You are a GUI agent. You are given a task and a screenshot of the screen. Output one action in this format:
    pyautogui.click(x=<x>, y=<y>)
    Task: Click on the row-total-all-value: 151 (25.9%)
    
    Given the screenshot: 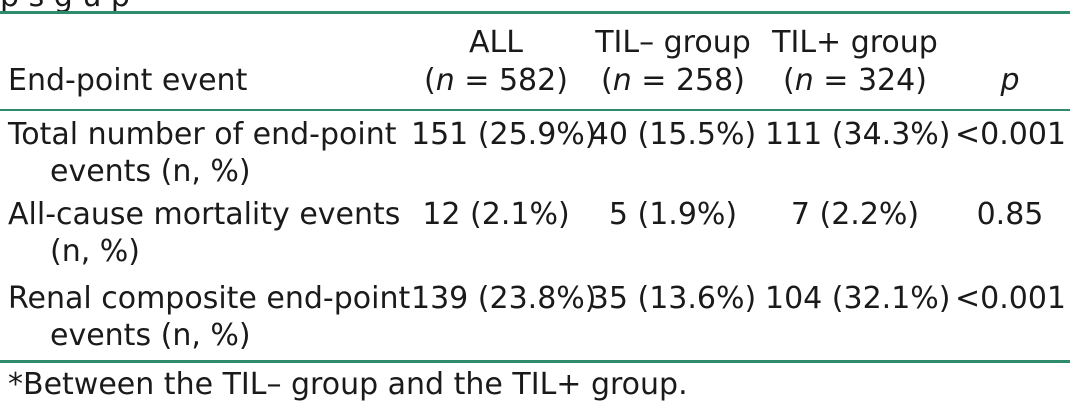 What is the action you would take?
    pyautogui.click(x=504, y=134)
    